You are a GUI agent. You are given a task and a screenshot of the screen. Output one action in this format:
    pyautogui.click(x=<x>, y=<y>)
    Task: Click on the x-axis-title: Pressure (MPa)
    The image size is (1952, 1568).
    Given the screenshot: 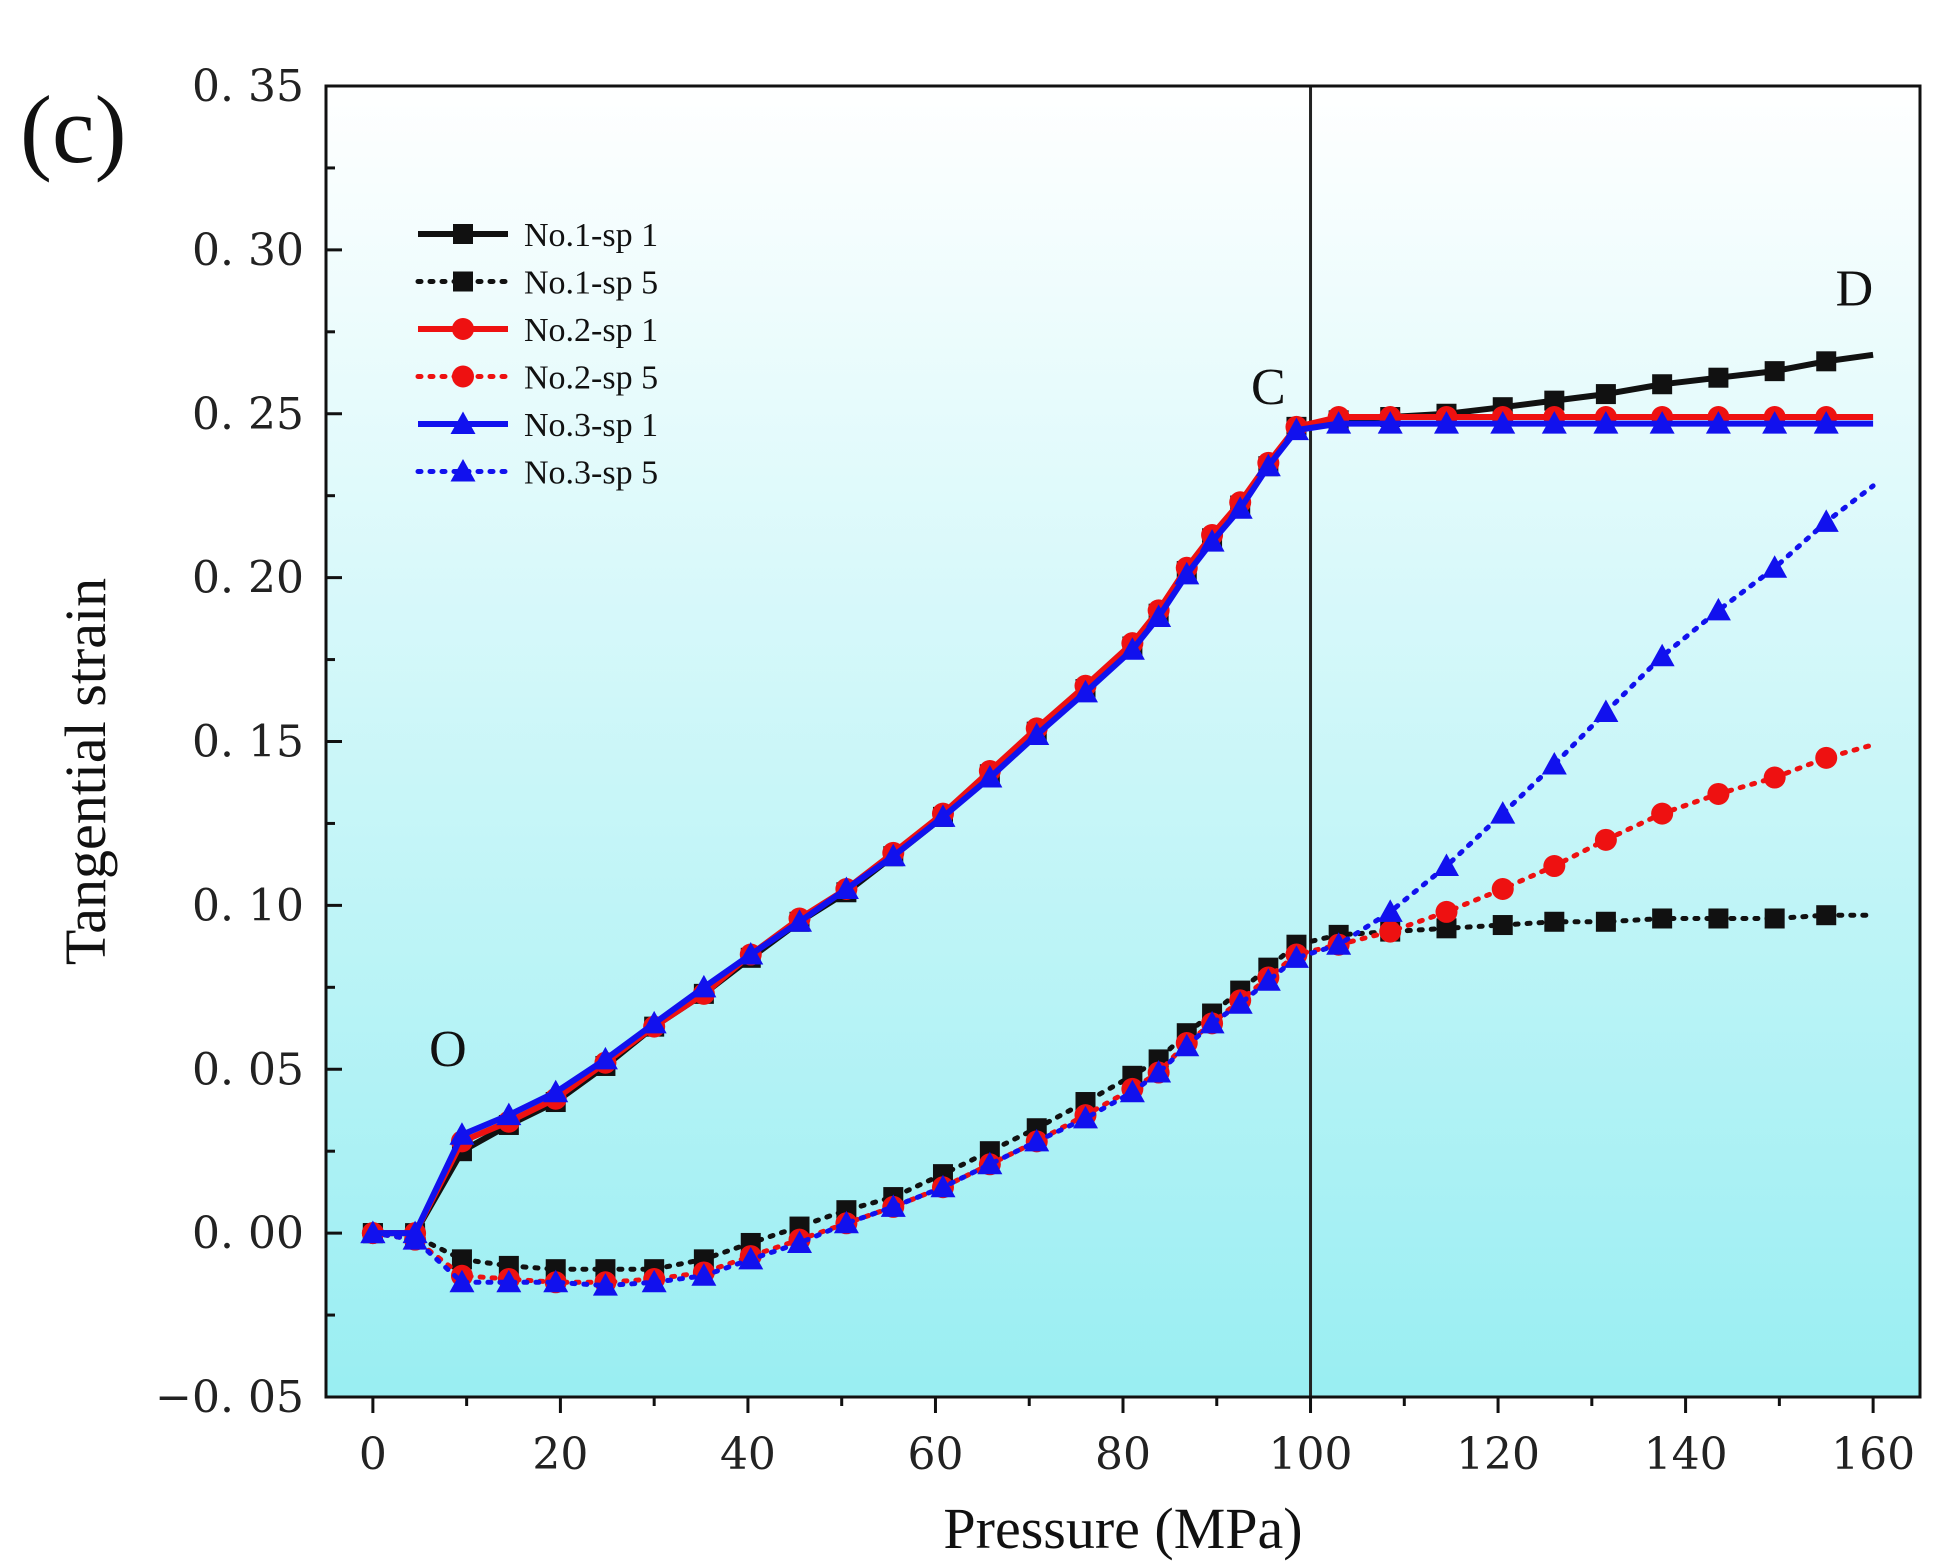 What is the action you would take?
    pyautogui.click(x=1122, y=1528)
    